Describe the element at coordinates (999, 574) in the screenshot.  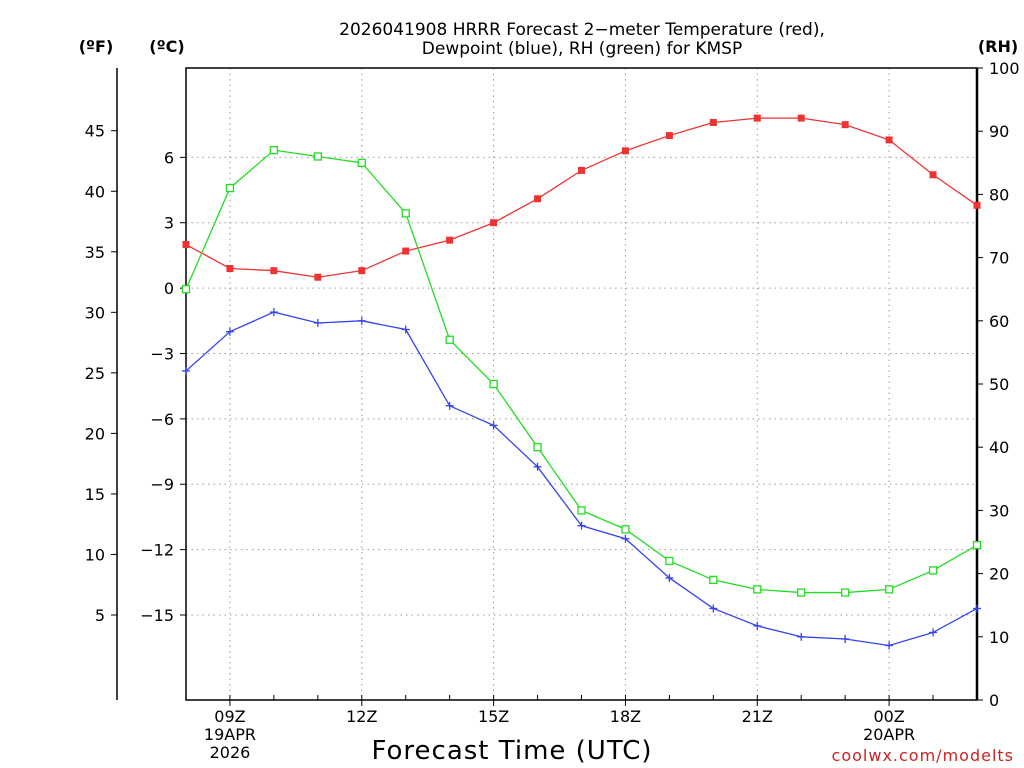
I see `rh-tick-label: 20` at that location.